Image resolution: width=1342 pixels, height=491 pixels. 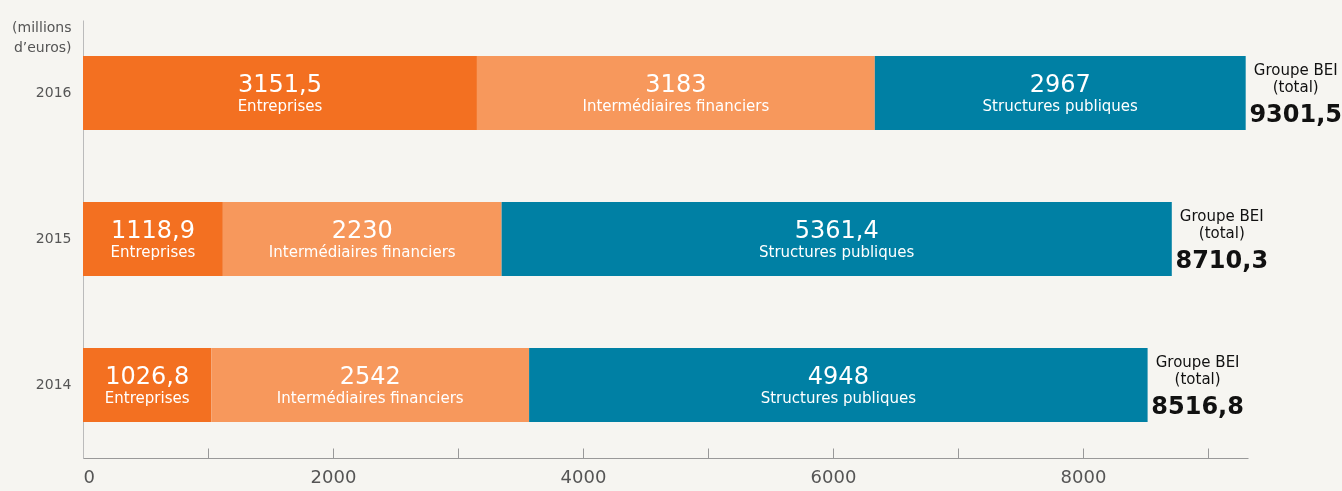 What do you see at coordinates (1060, 106) in the screenshot?
I see `series-label: Structures publiques` at bounding box center [1060, 106].